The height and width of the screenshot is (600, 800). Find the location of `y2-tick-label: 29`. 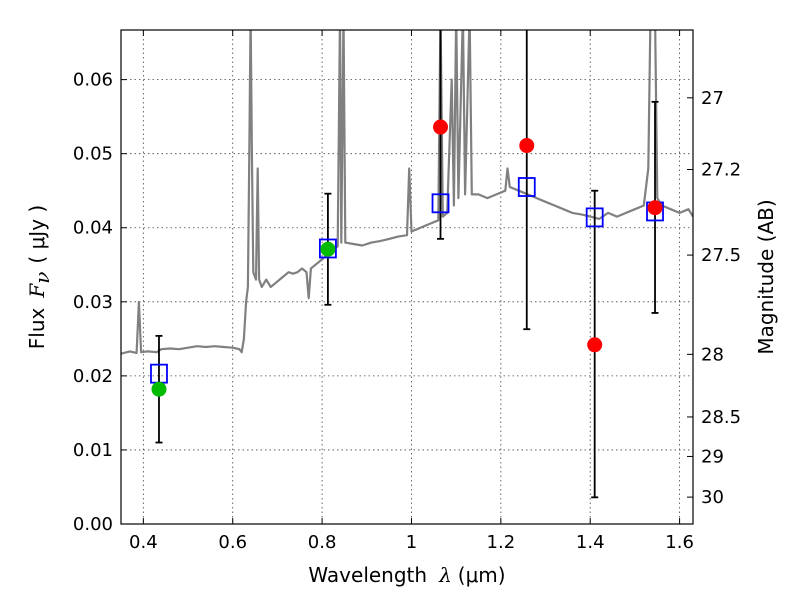

y2-tick-label: 29 is located at coordinates (712, 456).